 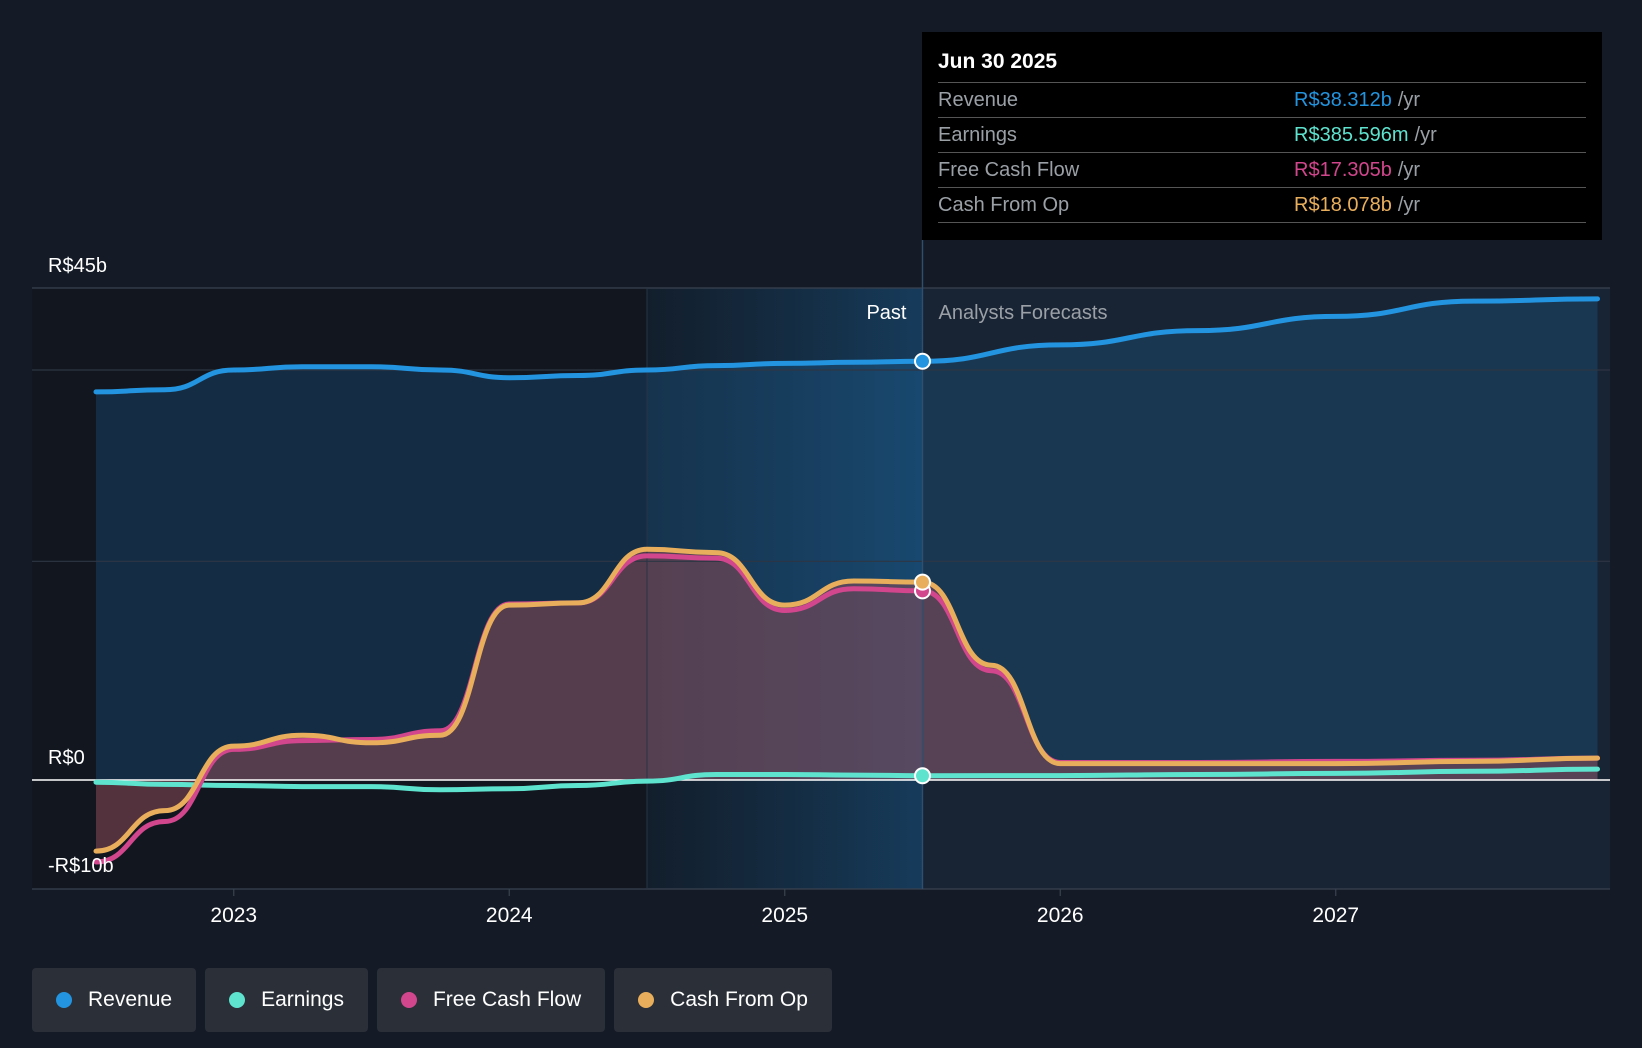 What do you see at coordinates (302, 999) in the screenshot?
I see `legend-label: Earnings` at bounding box center [302, 999].